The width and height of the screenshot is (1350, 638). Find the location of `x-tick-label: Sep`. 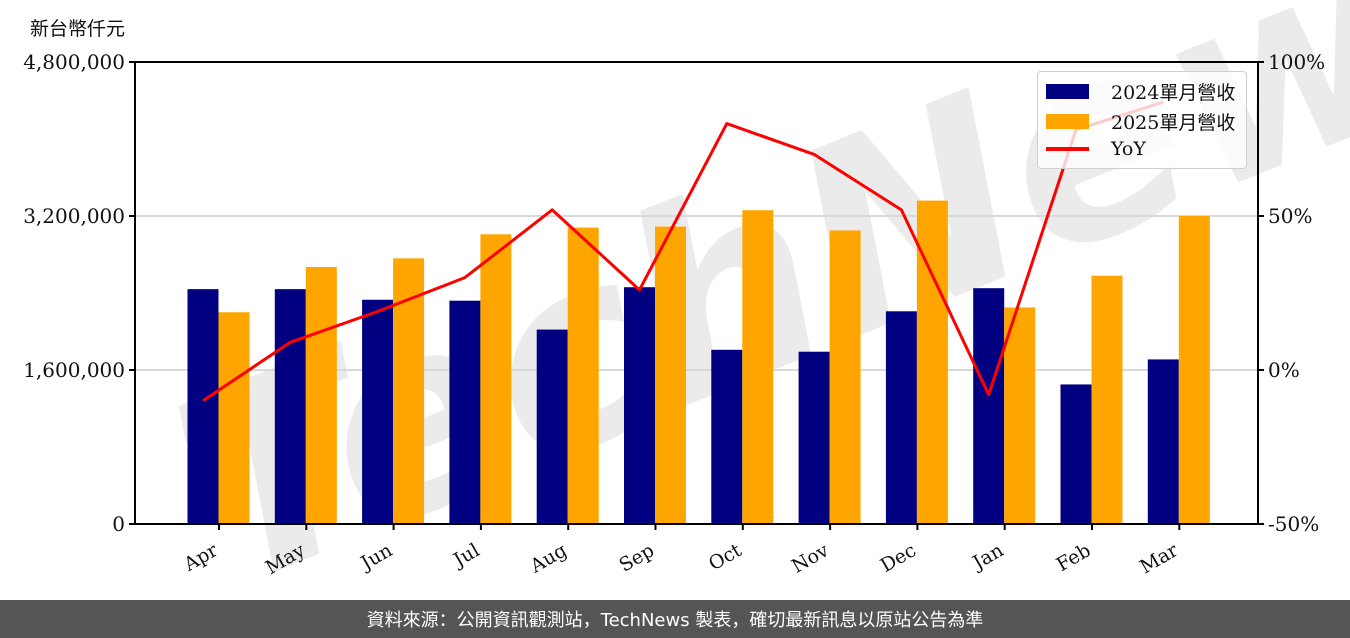

x-tick-label: Sep is located at coordinates (636, 557).